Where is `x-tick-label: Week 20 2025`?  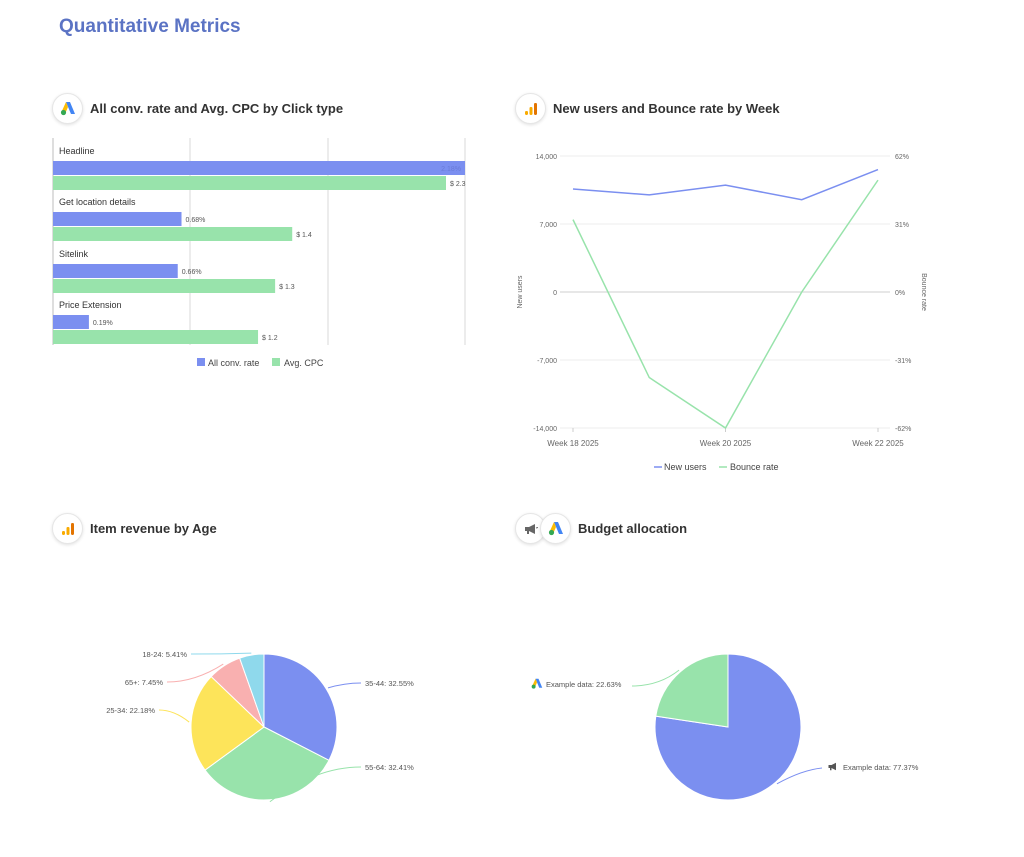
x-tick-label: Week 20 2025 is located at coordinates (726, 443).